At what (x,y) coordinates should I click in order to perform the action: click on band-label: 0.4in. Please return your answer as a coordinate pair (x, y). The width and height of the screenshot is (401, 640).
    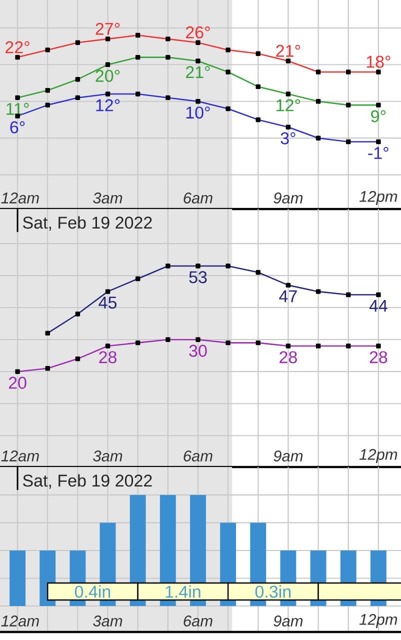
    Looking at the image, I should click on (92, 591).